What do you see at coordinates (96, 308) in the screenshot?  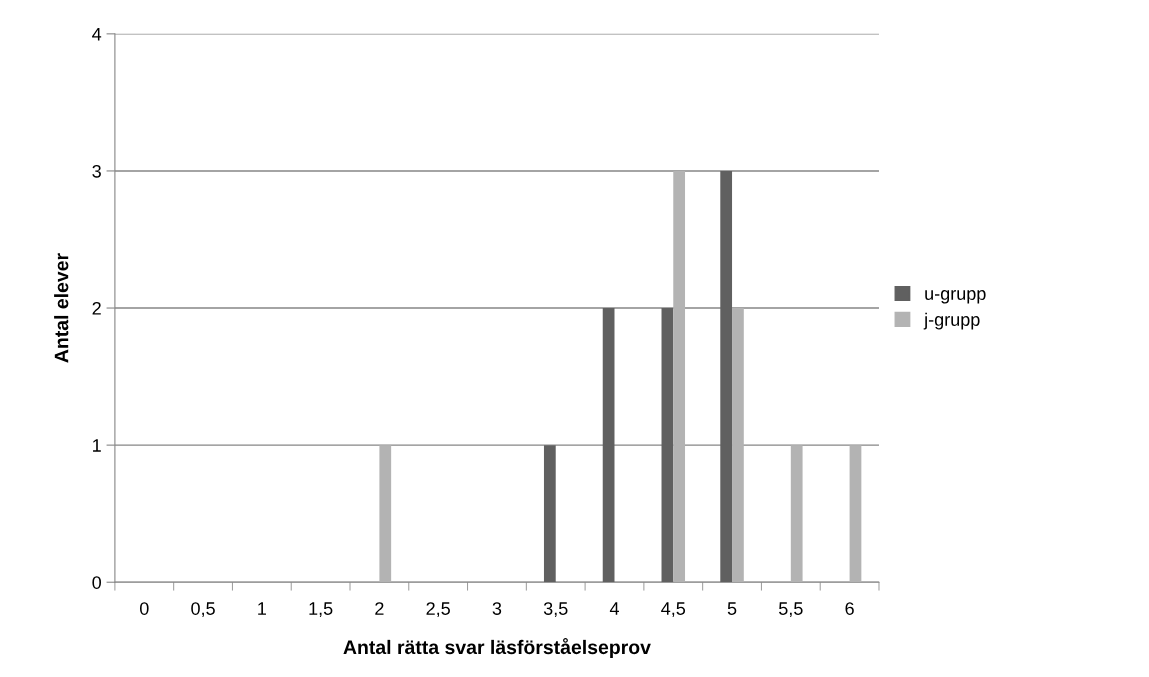 I see `y-tick-label: 2` at bounding box center [96, 308].